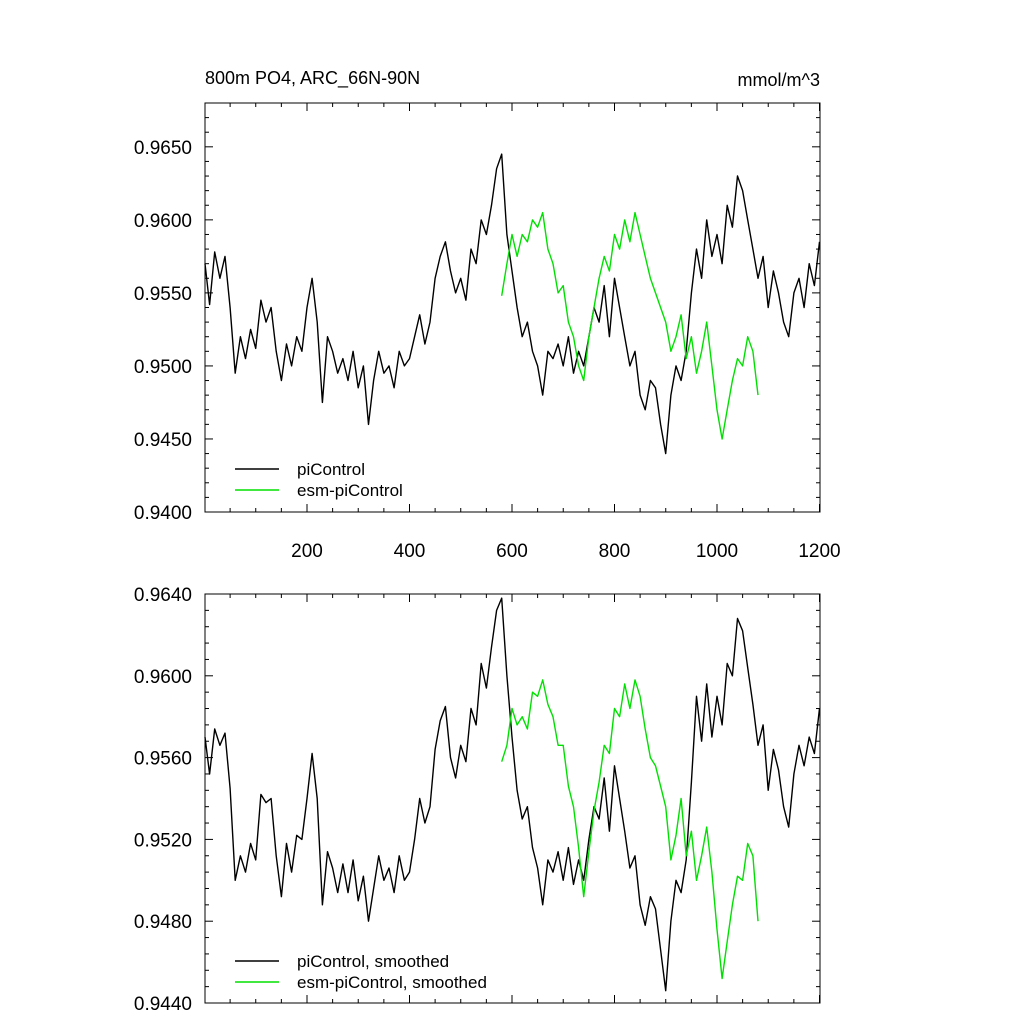 Image resolution: width=1024 pixels, height=1024 pixels. Describe the element at coordinates (819, 551) in the screenshot. I see `x-tick-label: 1200` at that location.